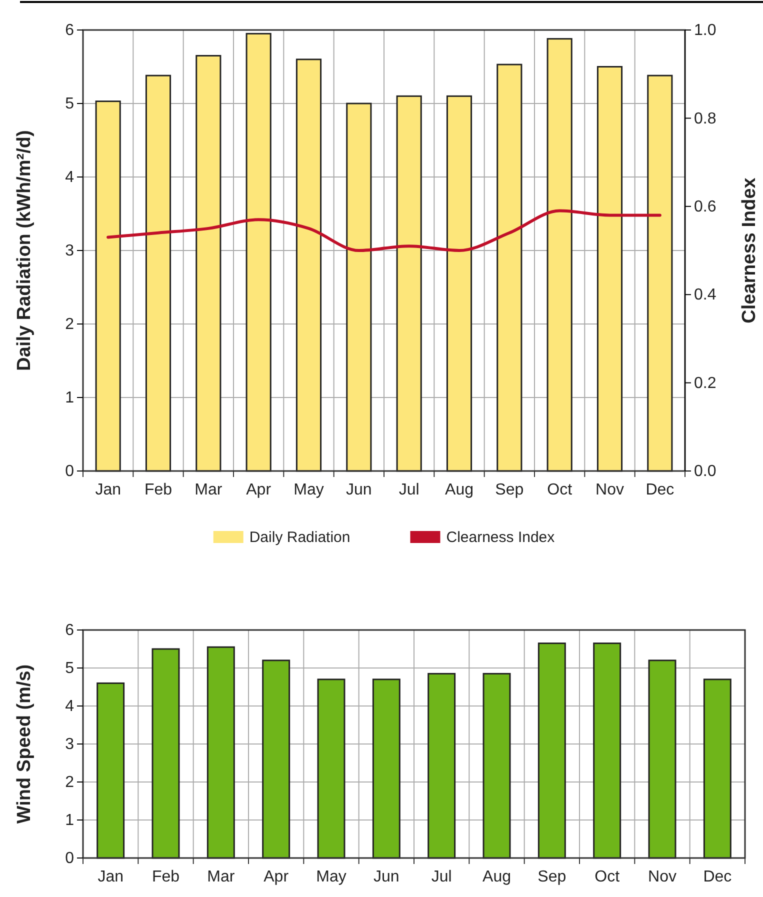 Image resolution: width=763 pixels, height=897 pixels. What do you see at coordinates (501, 537) in the screenshot?
I see `legend-label: Clearness Index` at bounding box center [501, 537].